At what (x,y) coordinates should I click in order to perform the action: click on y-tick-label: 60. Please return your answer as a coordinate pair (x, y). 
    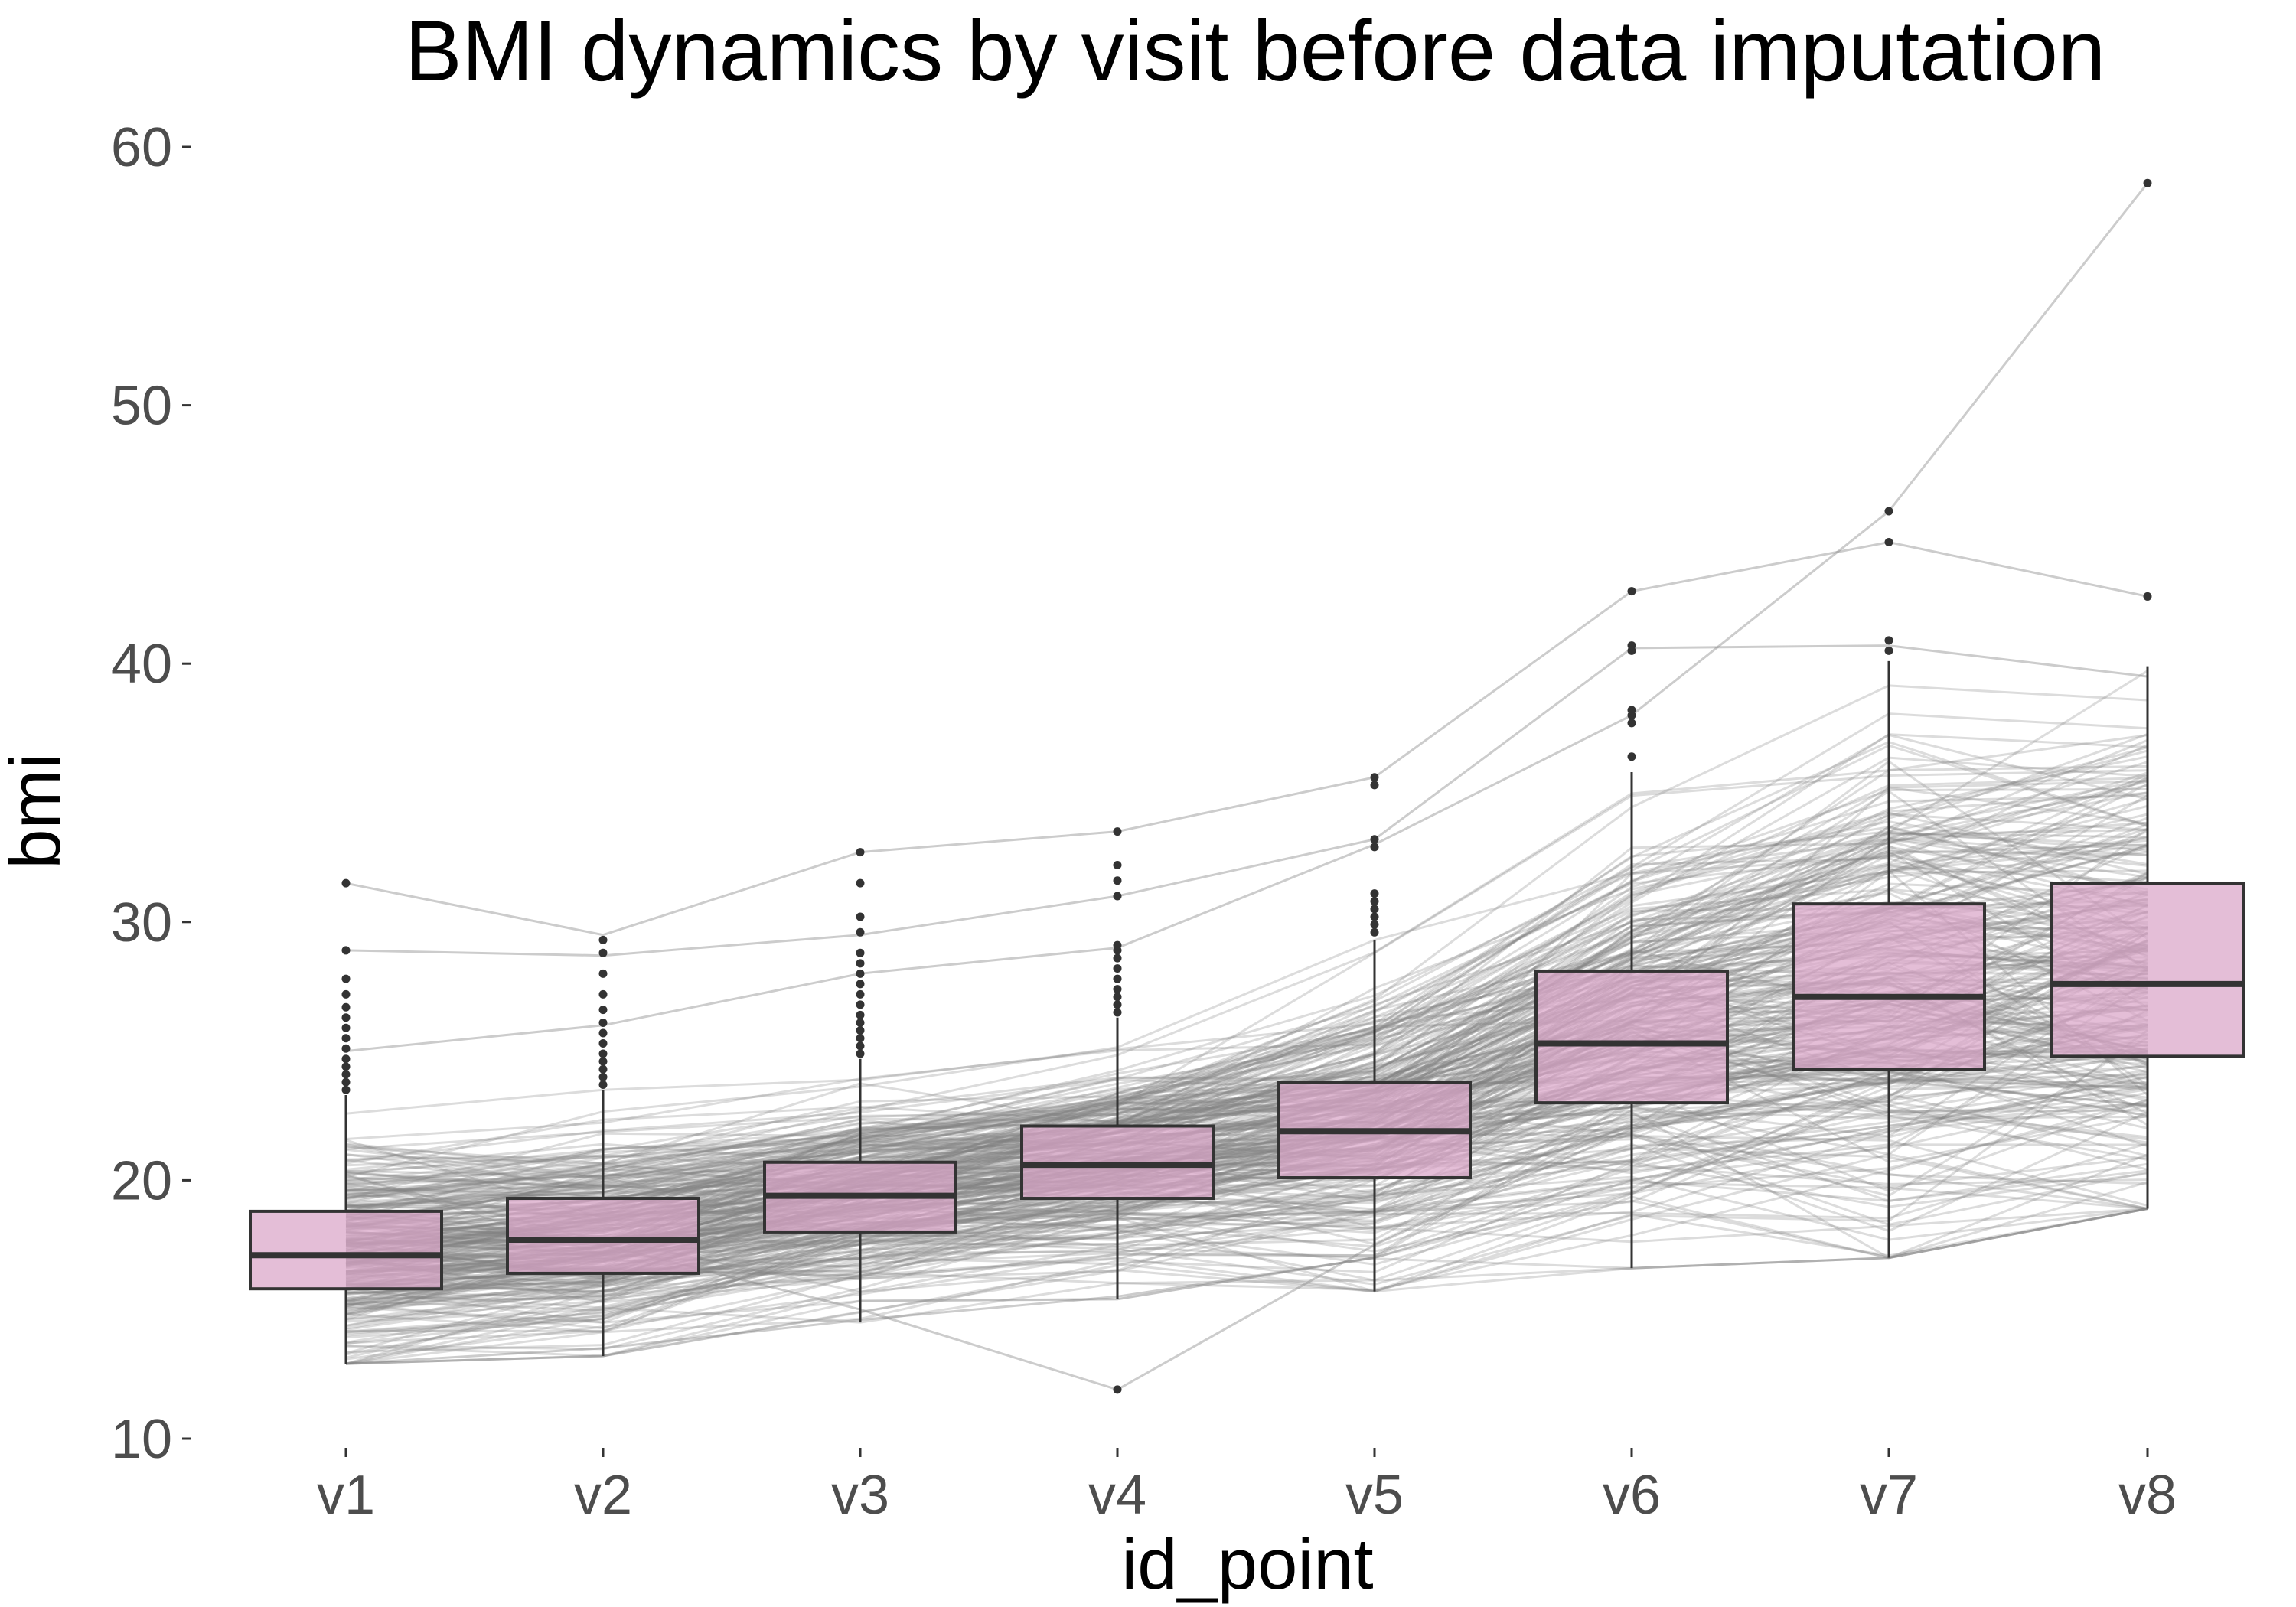
    Looking at the image, I should click on (141, 147).